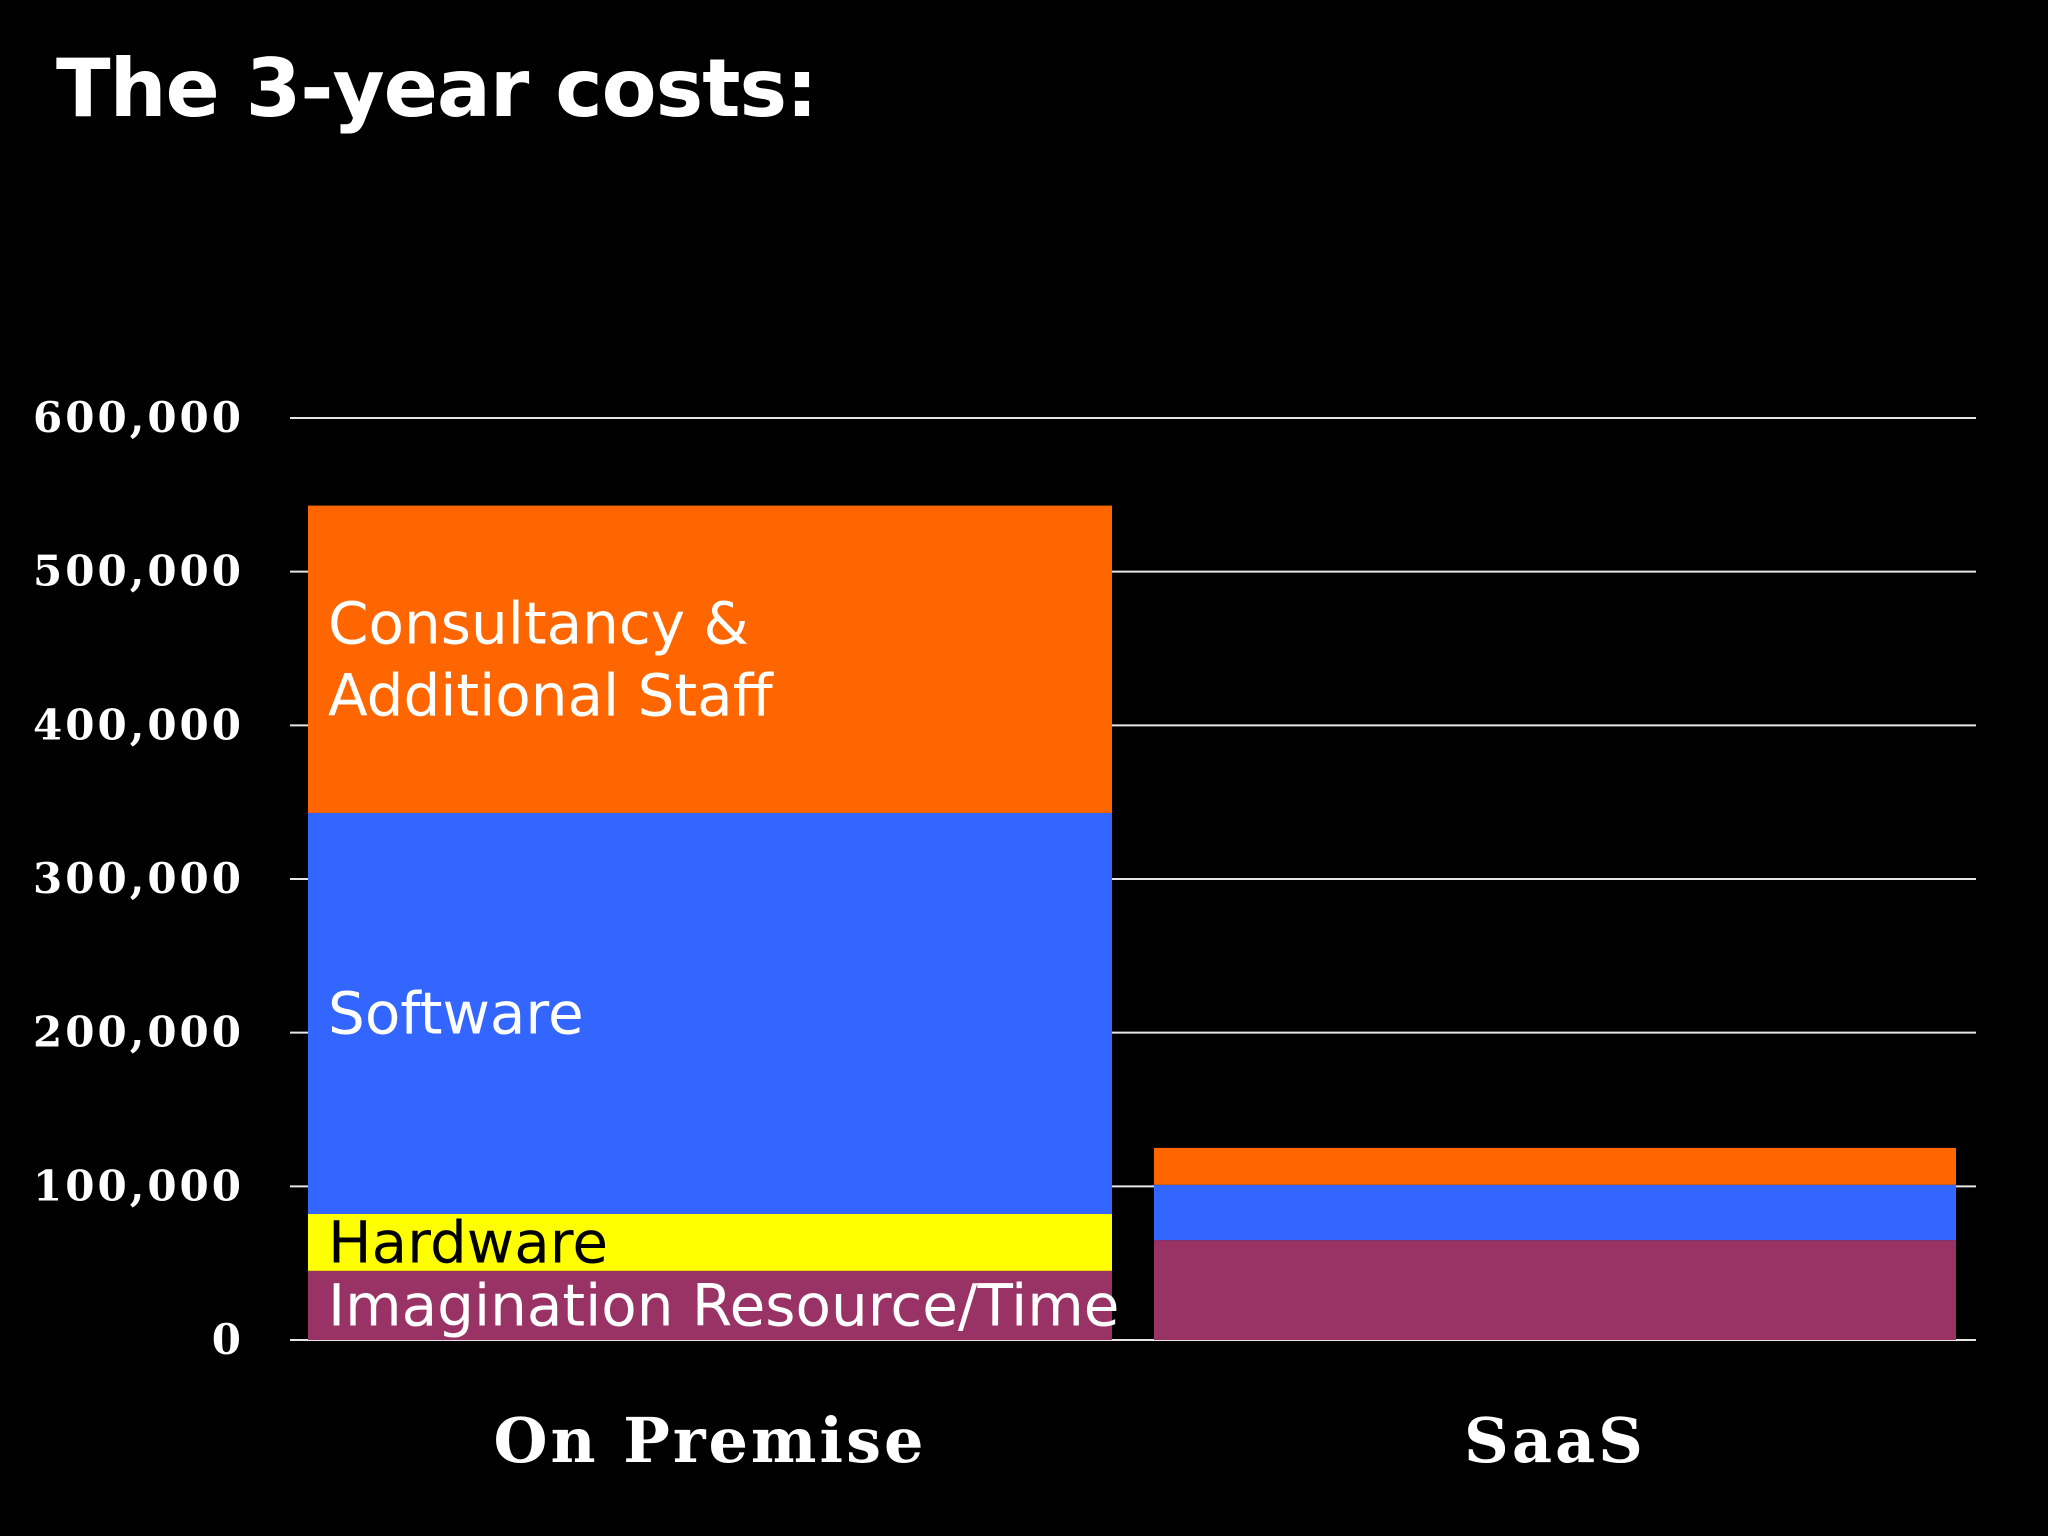 The height and width of the screenshot is (1536, 2048). Describe the element at coordinates (723, 1305) in the screenshot. I see `segment-label: Imagination Resource/Time` at that location.